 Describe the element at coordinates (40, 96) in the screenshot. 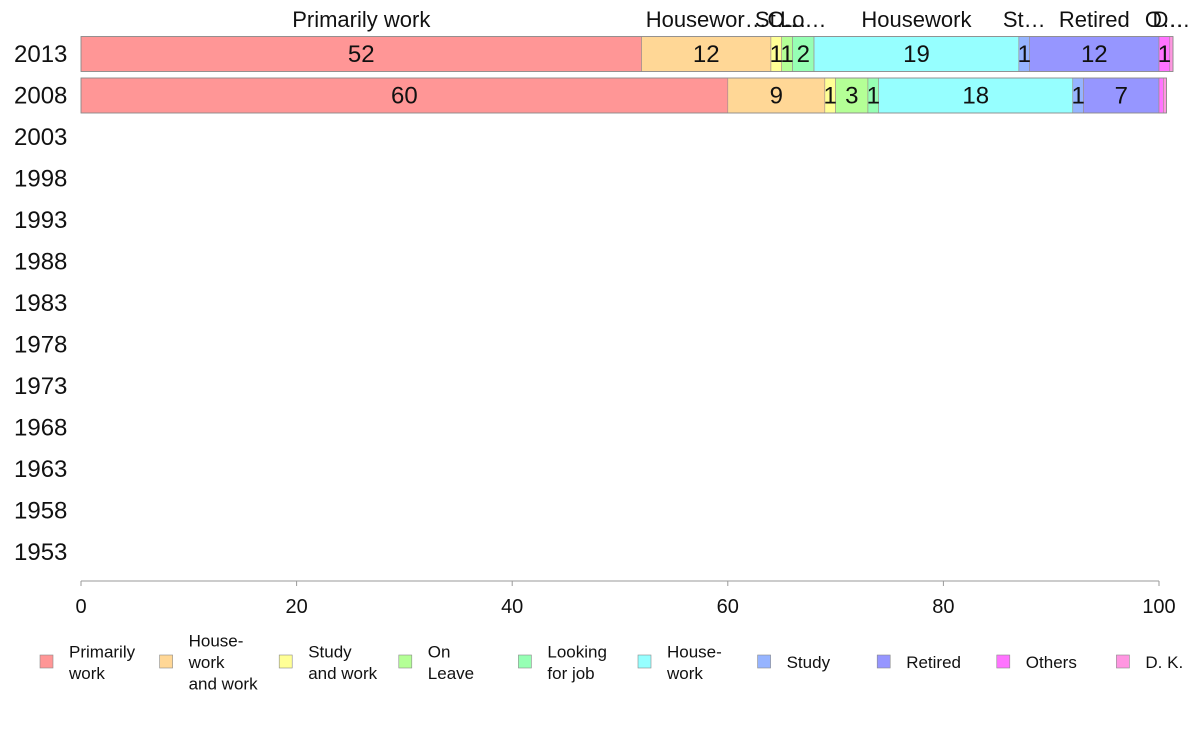

I see `category-label: 2008` at that location.